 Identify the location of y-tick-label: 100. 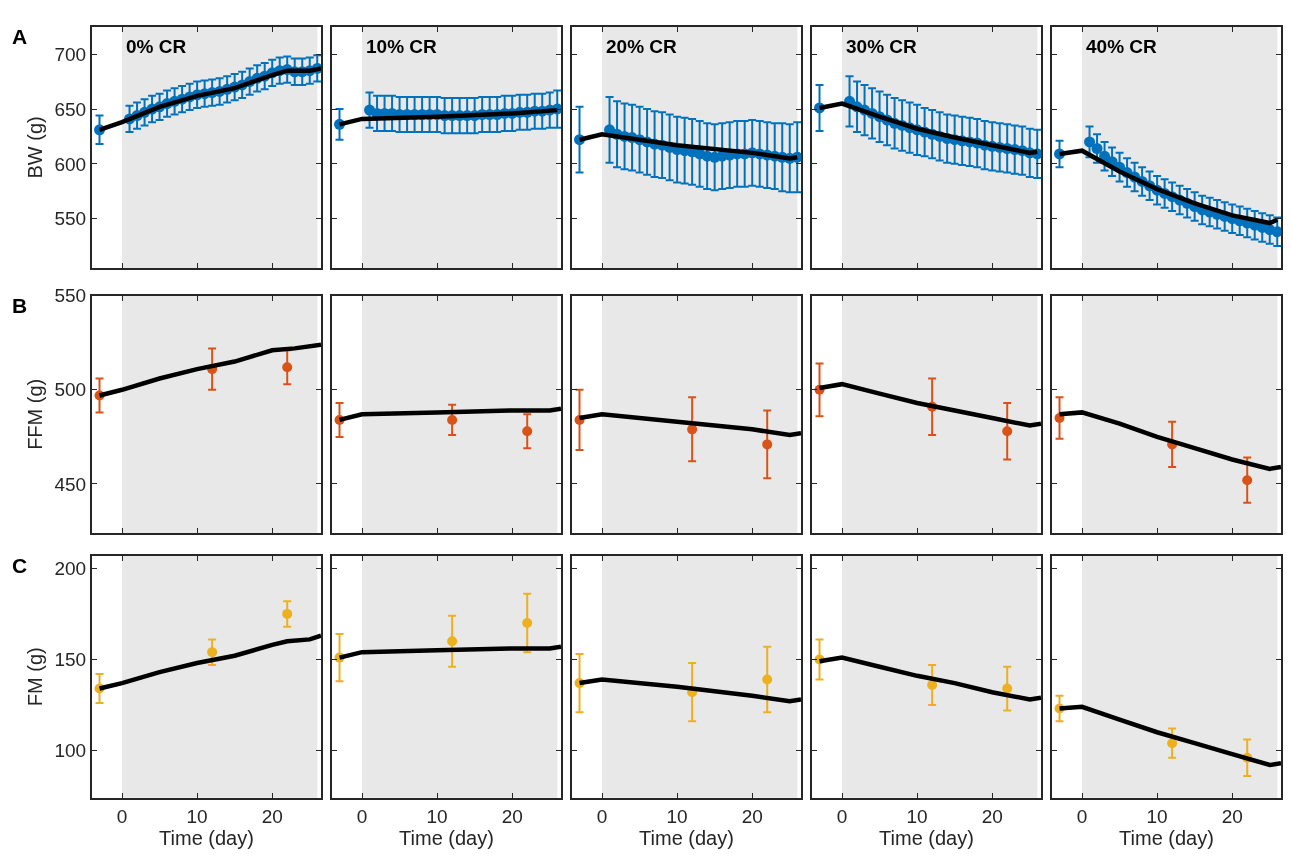
(70, 751).